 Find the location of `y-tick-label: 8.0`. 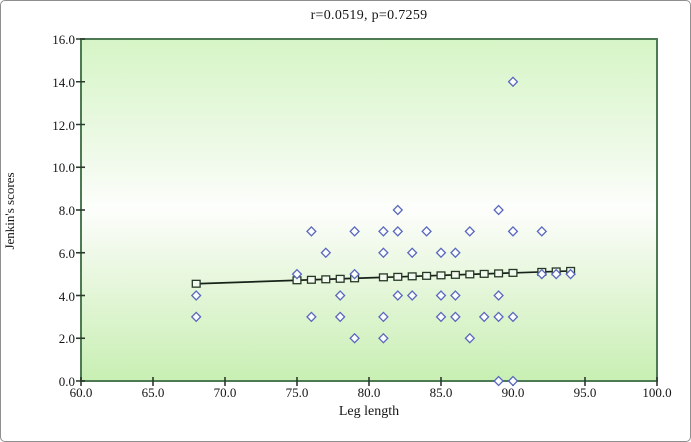

y-tick-label: 8.0 is located at coordinates (66, 210).